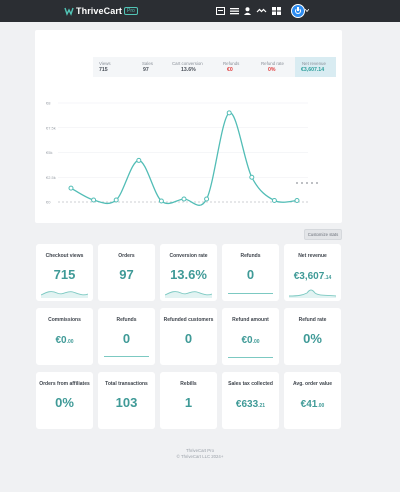 The height and width of the screenshot is (492, 400). I want to click on metric-value-main: €0, so click(61, 340).